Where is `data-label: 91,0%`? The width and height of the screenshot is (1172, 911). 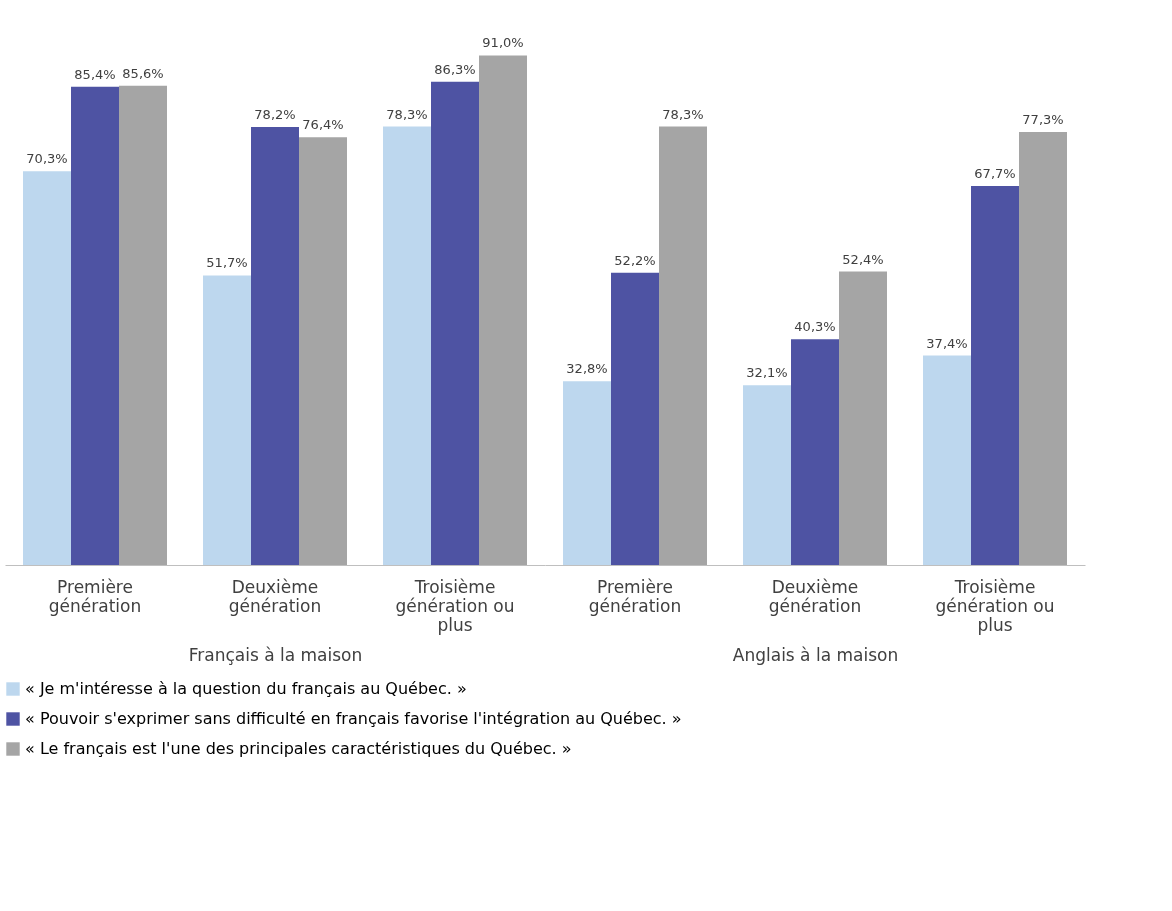
data-label: 91,0% is located at coordinates (503, 43).